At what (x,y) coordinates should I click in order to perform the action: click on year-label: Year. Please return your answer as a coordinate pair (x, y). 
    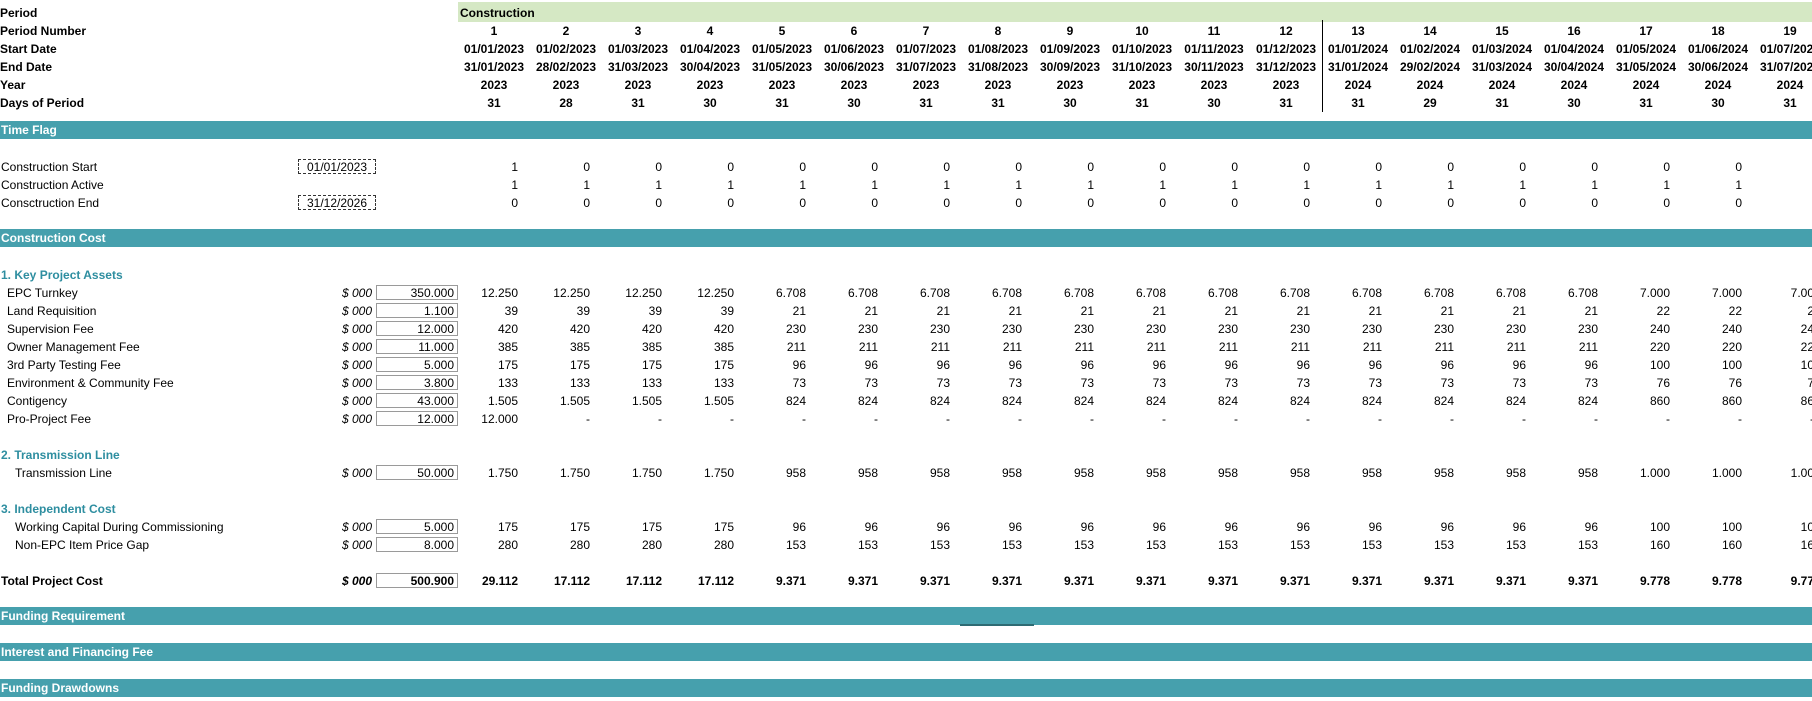
    Looking at the image, I should click on (13, 85).